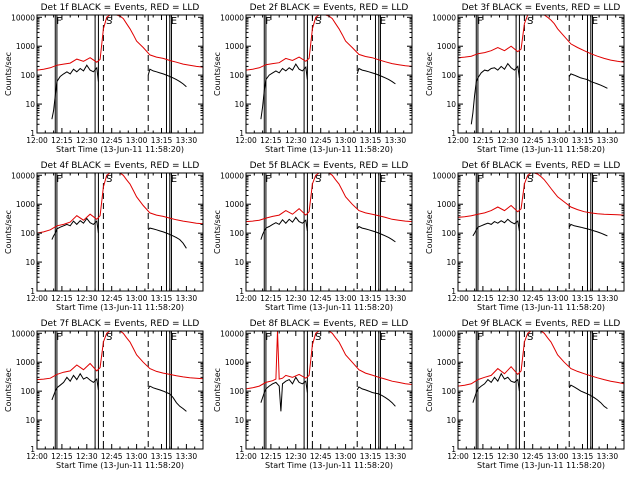 The width and height of the screenshot is (640, 480). What do you see at coordinates (541, 324) in the screenshot?
I see `panel-title: Det 9f BLACK = Events, RED = LLD` at bounding box center [541, 324].